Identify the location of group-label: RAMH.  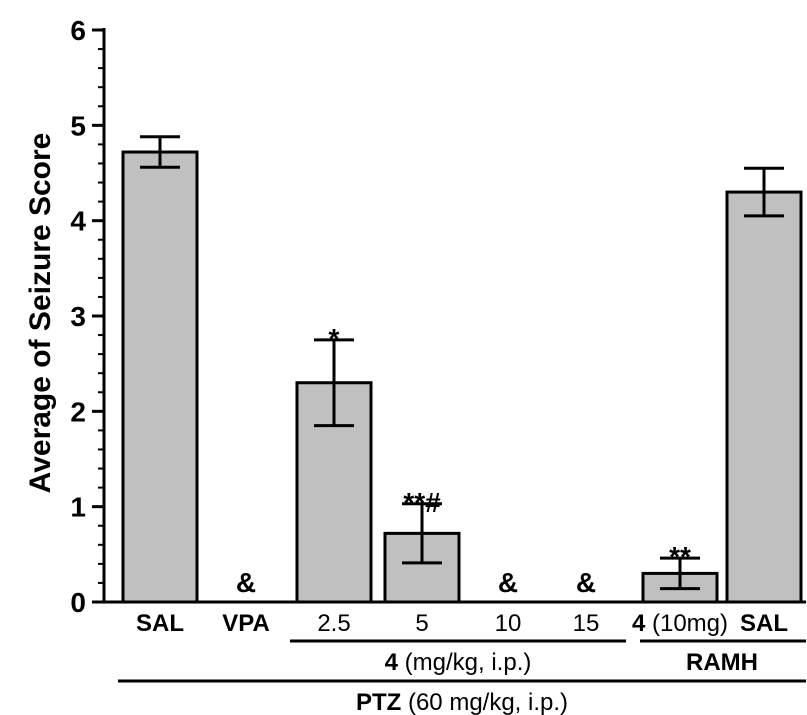
(722, 662).